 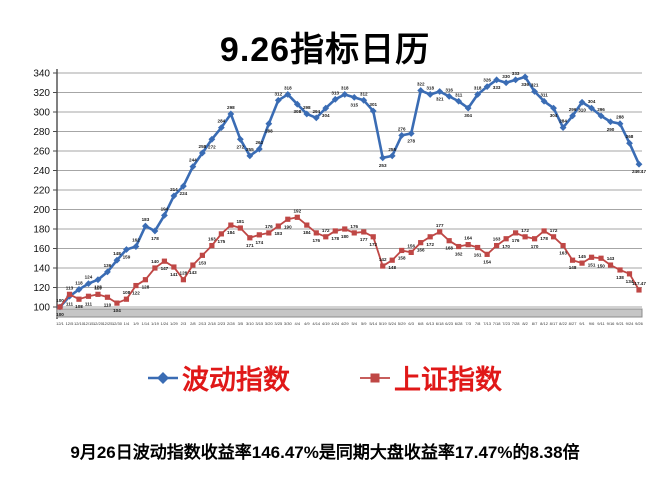 I want to click on svg-text: 3/20, so click(x=269, y=323).